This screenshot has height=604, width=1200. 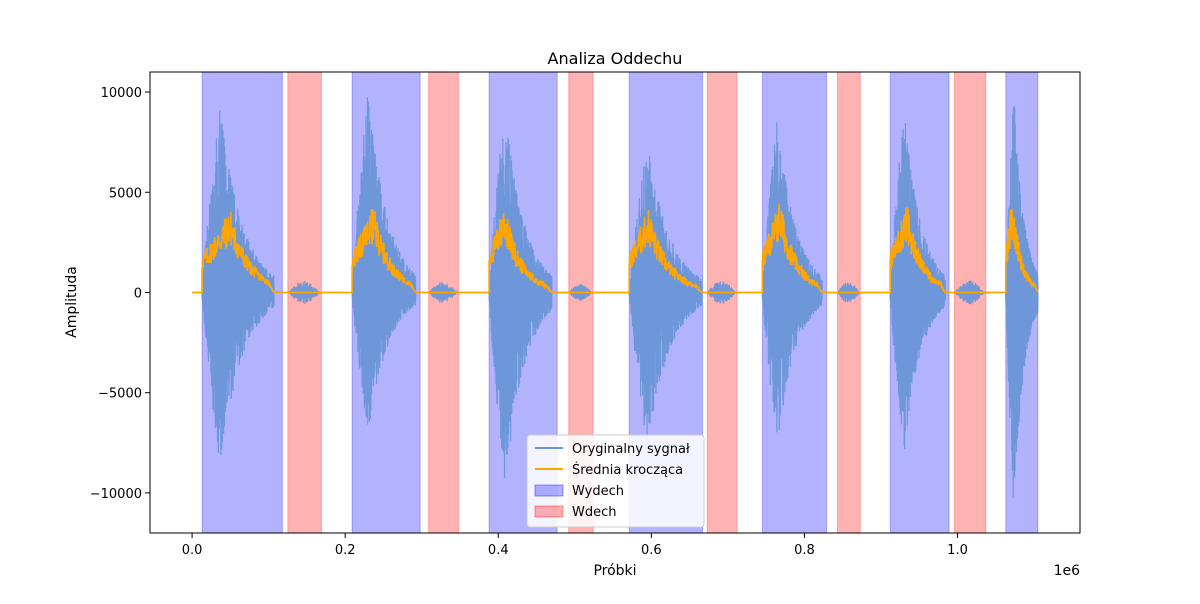 What do you see at coordinates (72, 302) in the screenshot?
I see `y-axis-label: Amplituda` at bounding box center [72, 302].